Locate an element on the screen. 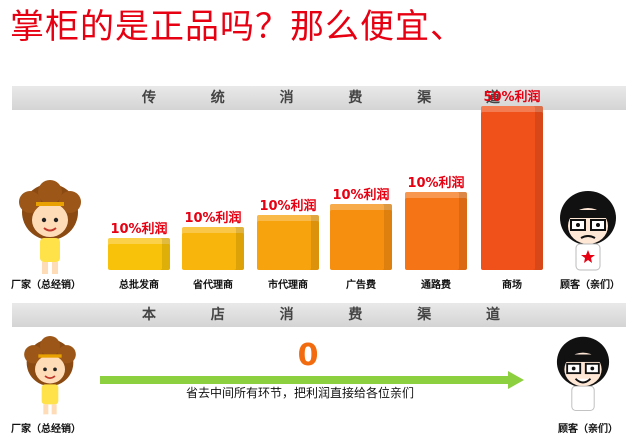 This screenshot has height=441, width=640. bar-wholesaler is located at coordinates (139, 254).